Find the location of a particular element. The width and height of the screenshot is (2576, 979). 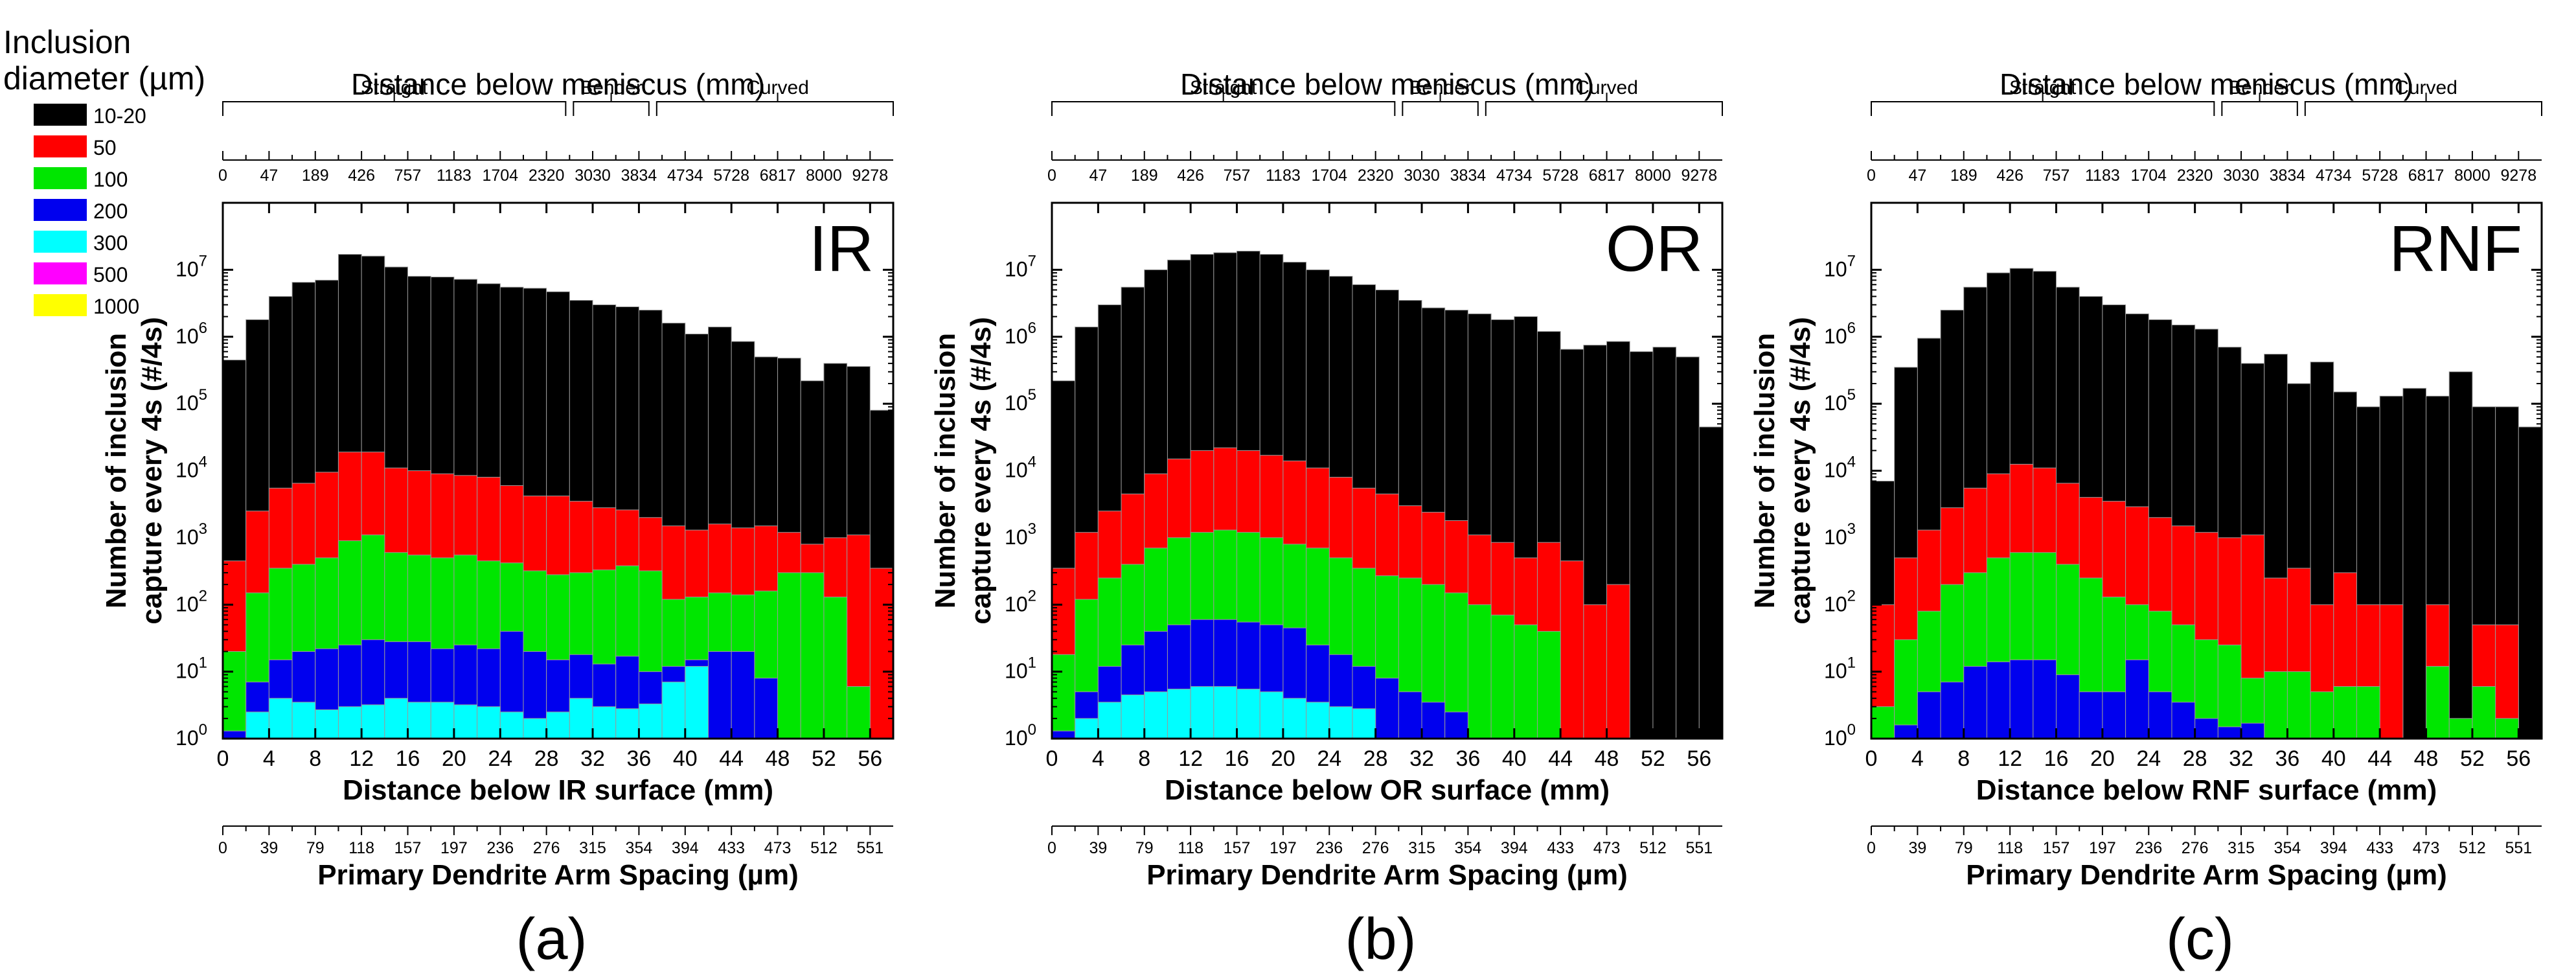

pdas-tick-label: 551 is located at coordinates (870, 848).